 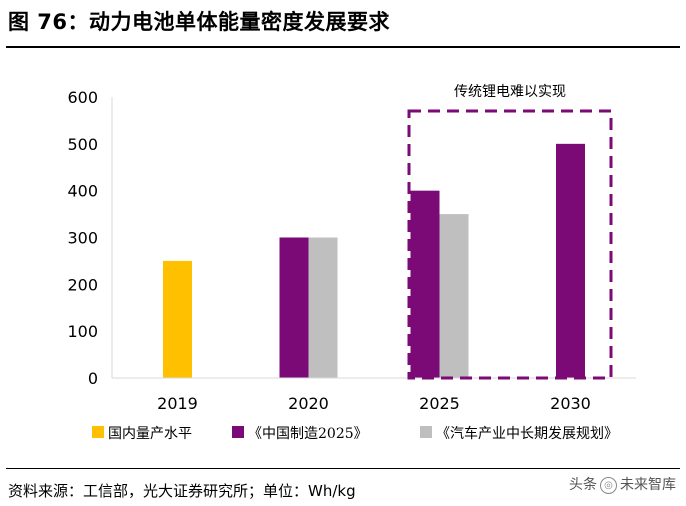 I want to click on legend: 国内量产水平 《中国制造2025》 《汽车产业中长期发展规划》, so click(x=355, y=433).